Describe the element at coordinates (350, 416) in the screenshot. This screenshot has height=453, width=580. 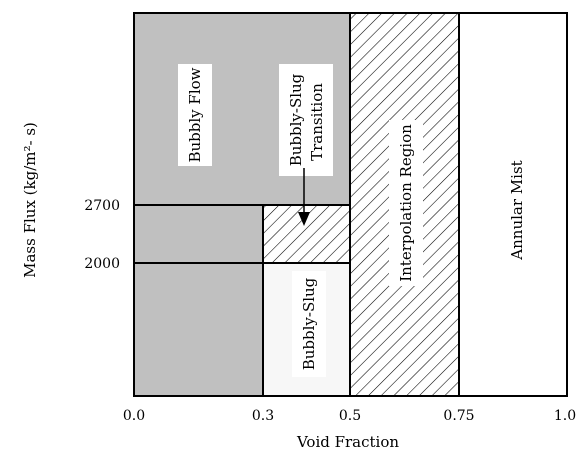
I see `x-tick-0-5: 0.5` at that location.